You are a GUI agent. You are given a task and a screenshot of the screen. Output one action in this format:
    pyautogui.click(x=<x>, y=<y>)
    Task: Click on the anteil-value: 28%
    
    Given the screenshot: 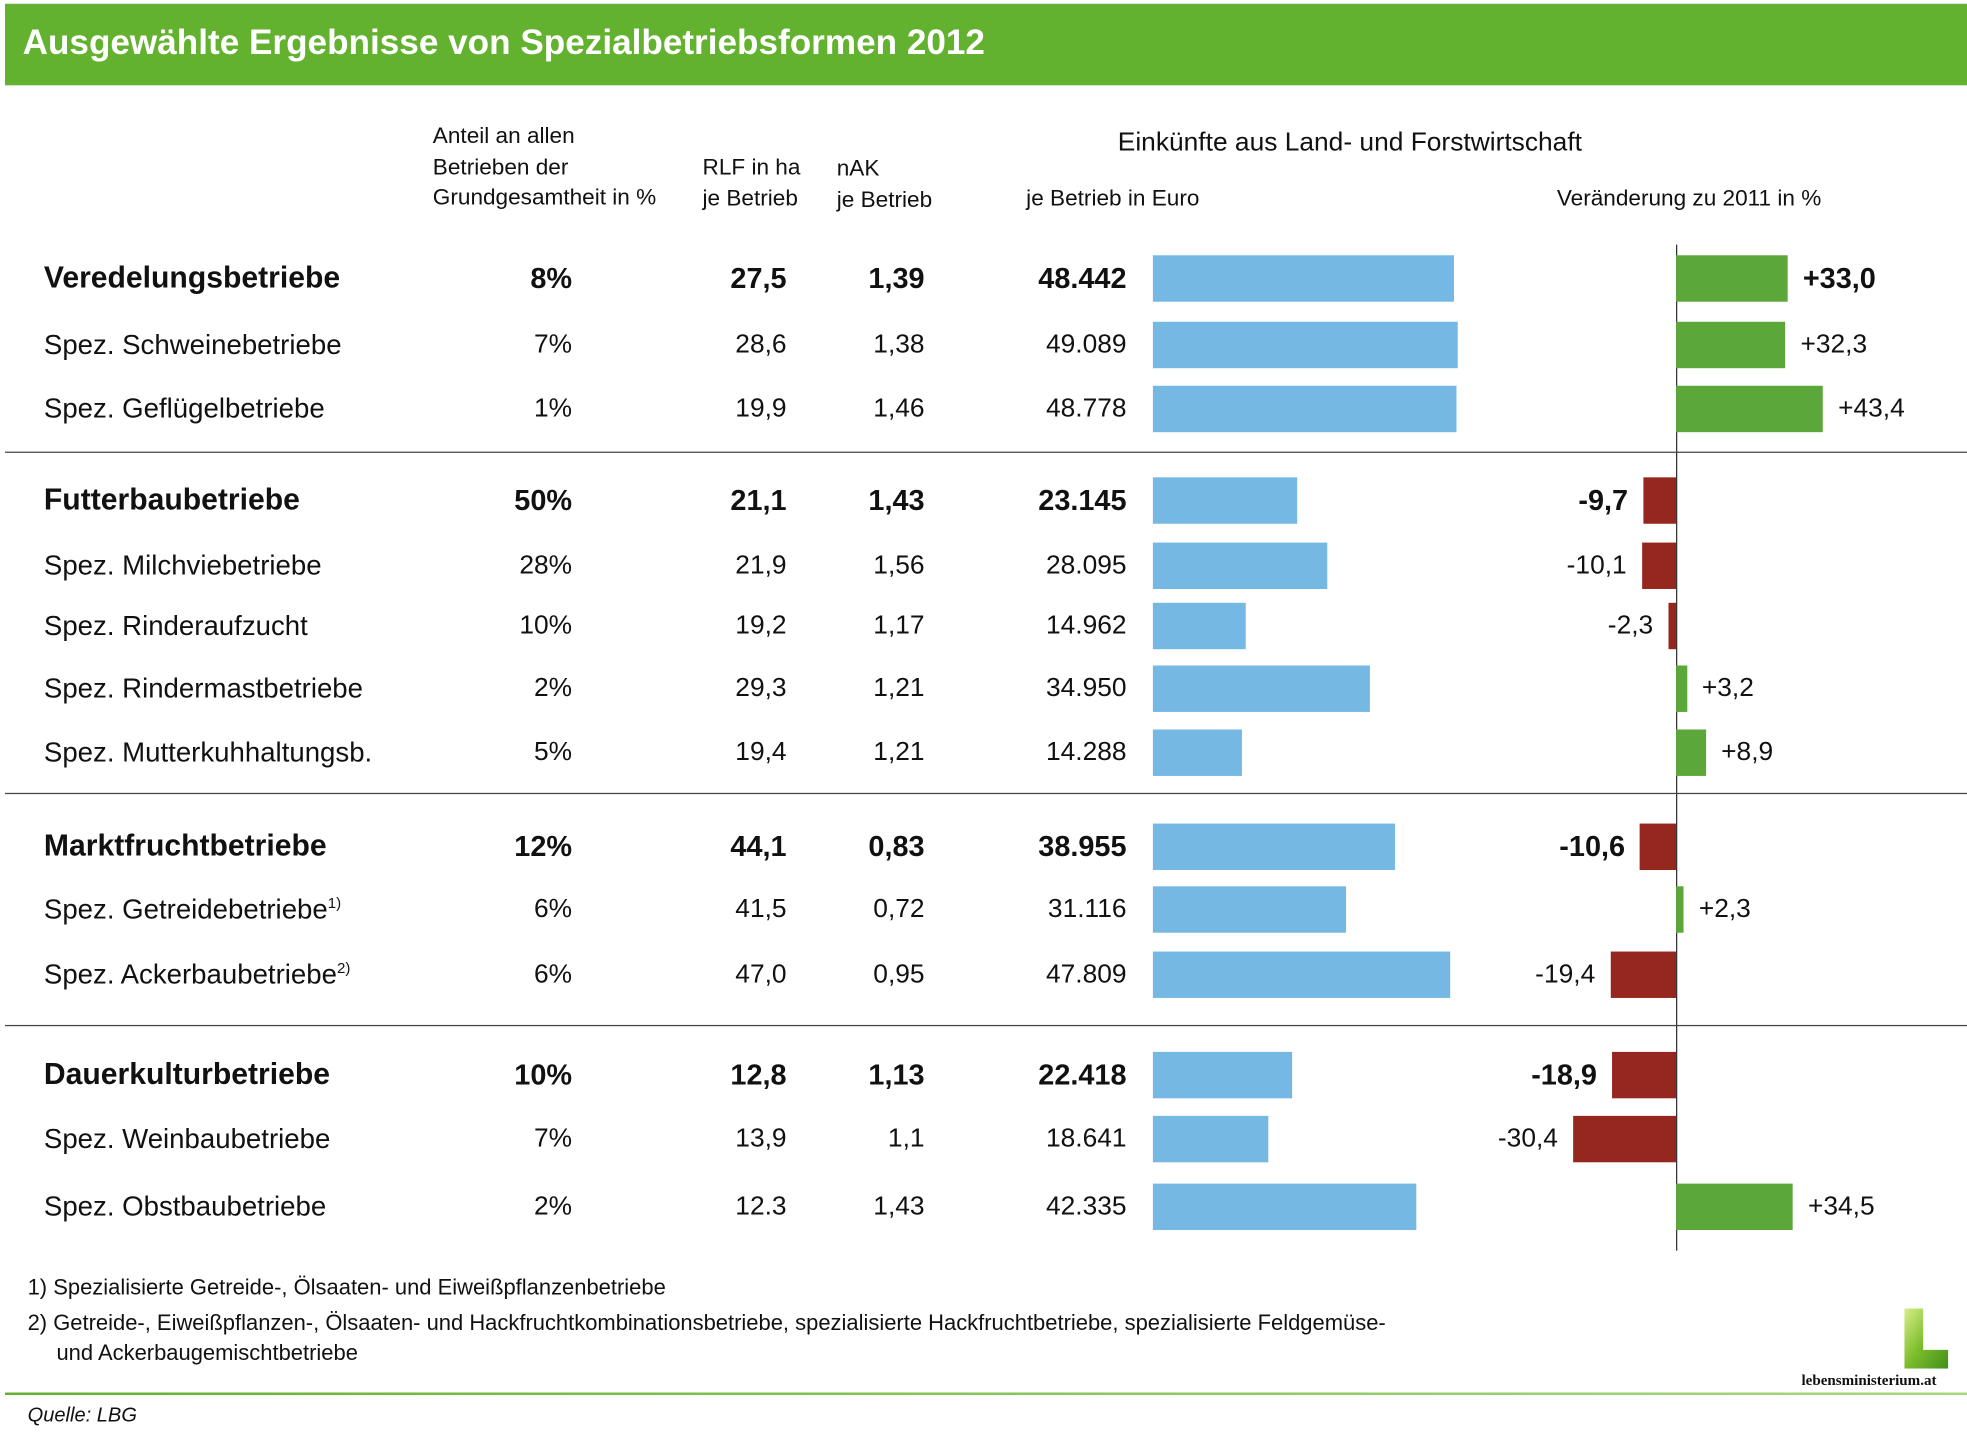 What is the action you would take?
    pyautogui.click(x=546, y=565)
    